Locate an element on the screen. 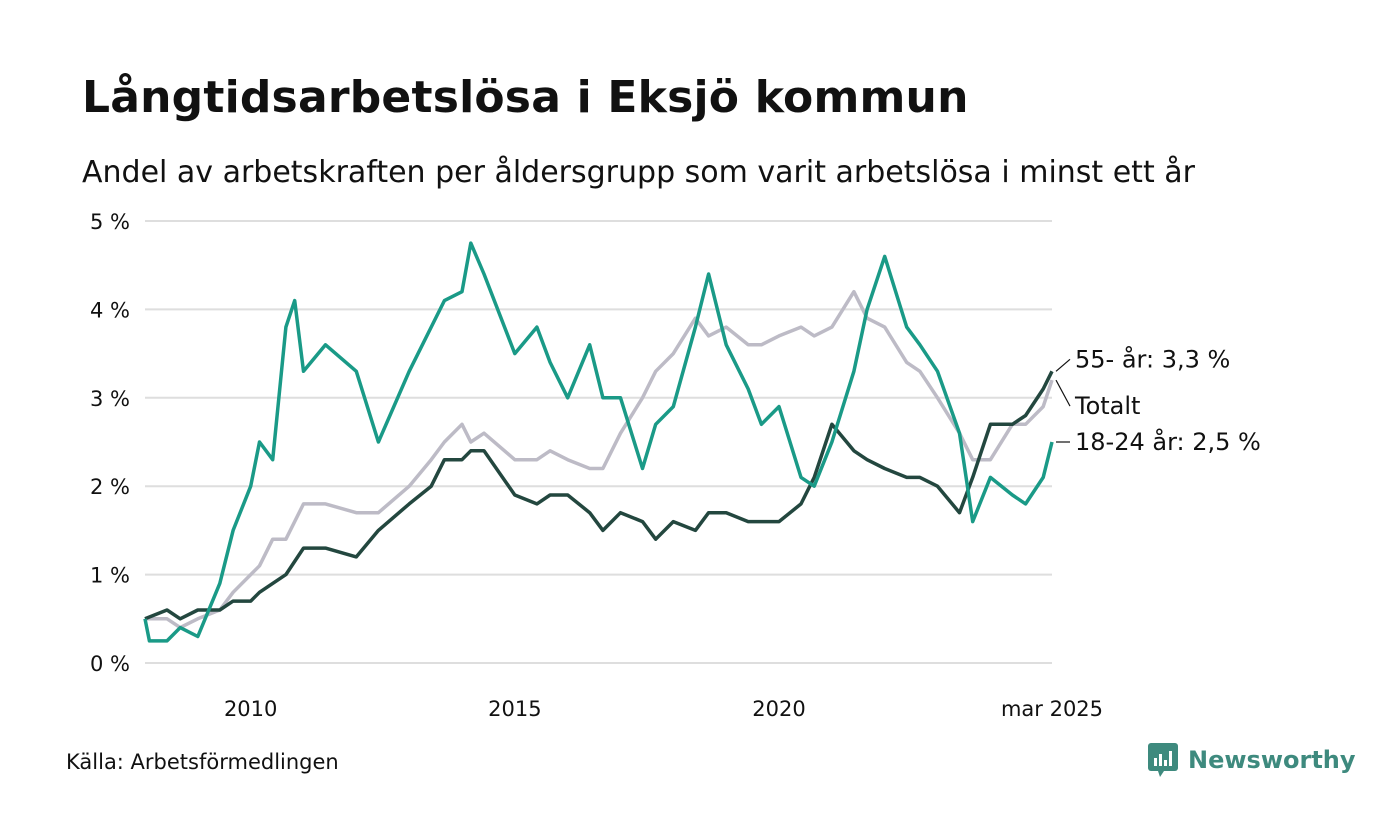  series-end-label: Totalt is located at coordinates (1107, 406).